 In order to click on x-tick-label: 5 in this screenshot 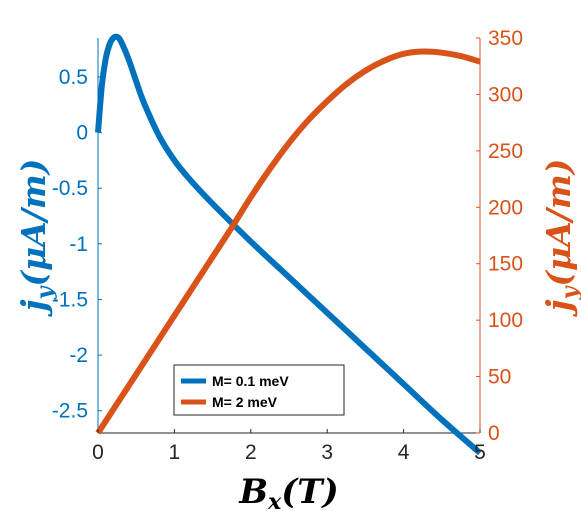, I will do `click(480, 452)`.